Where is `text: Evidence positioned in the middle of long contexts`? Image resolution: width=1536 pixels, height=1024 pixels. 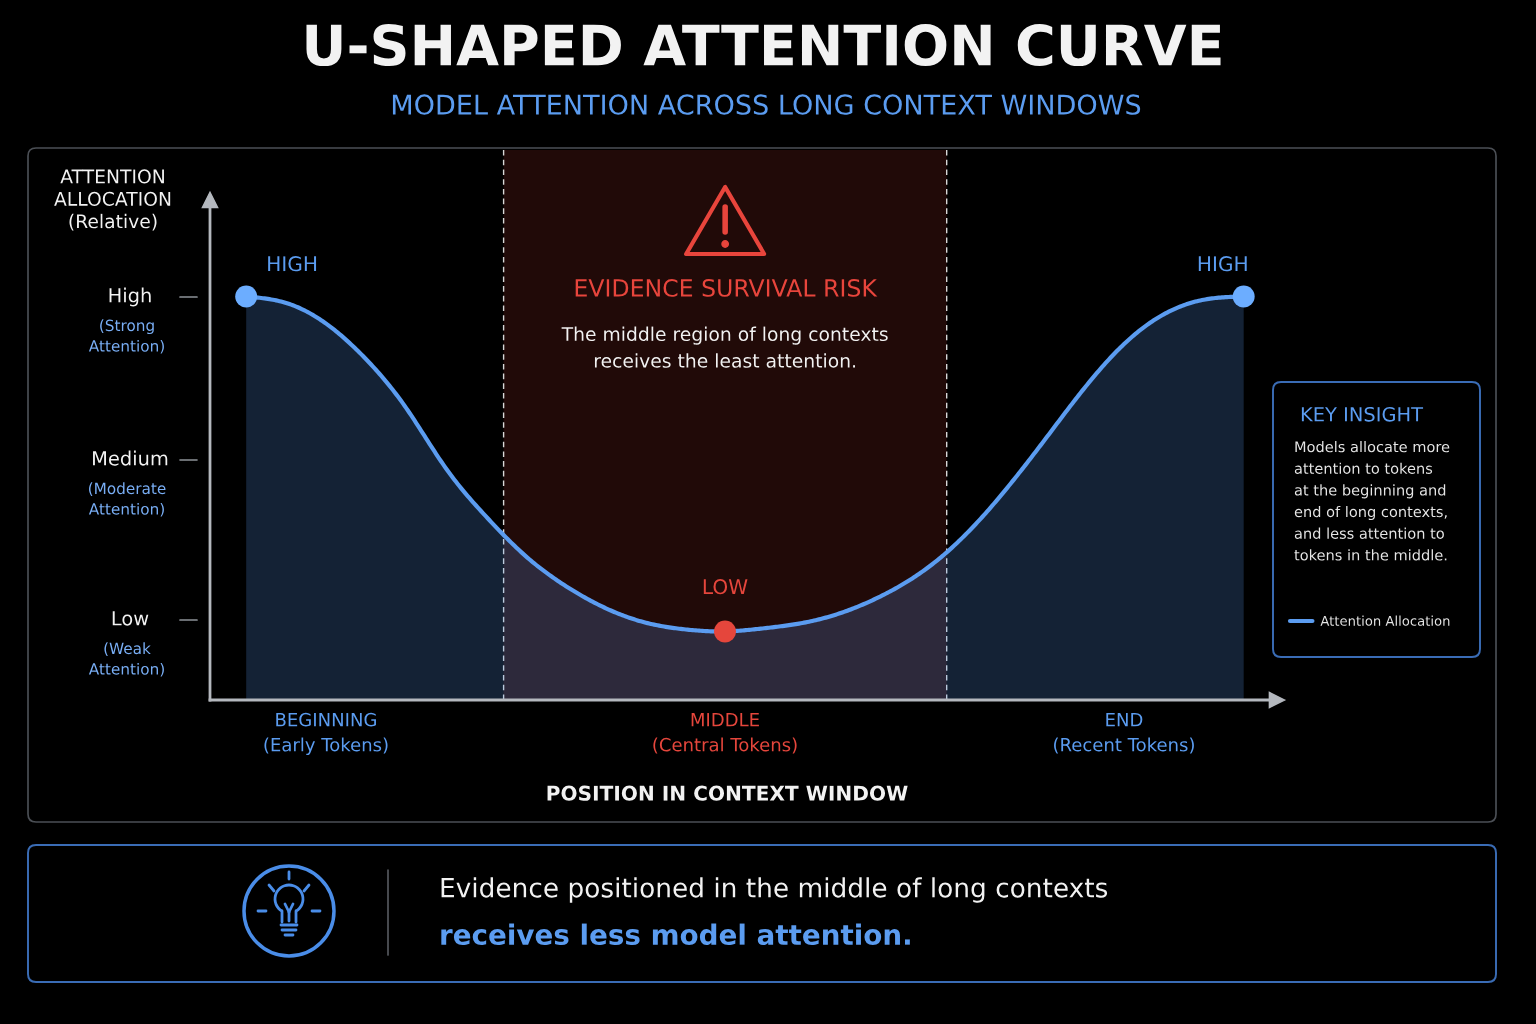 text: Evidence positioned in the middle of long contexts is located at coordinates (774, 890).